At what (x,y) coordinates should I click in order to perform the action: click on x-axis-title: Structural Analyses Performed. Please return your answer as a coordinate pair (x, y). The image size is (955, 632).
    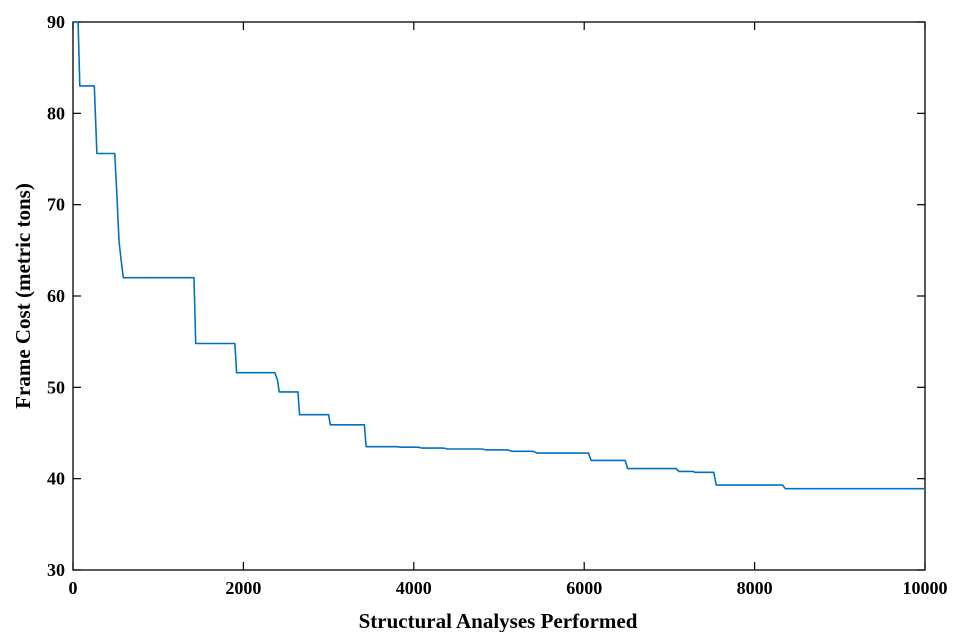
    Looking at the image, I should click on (498, 620).